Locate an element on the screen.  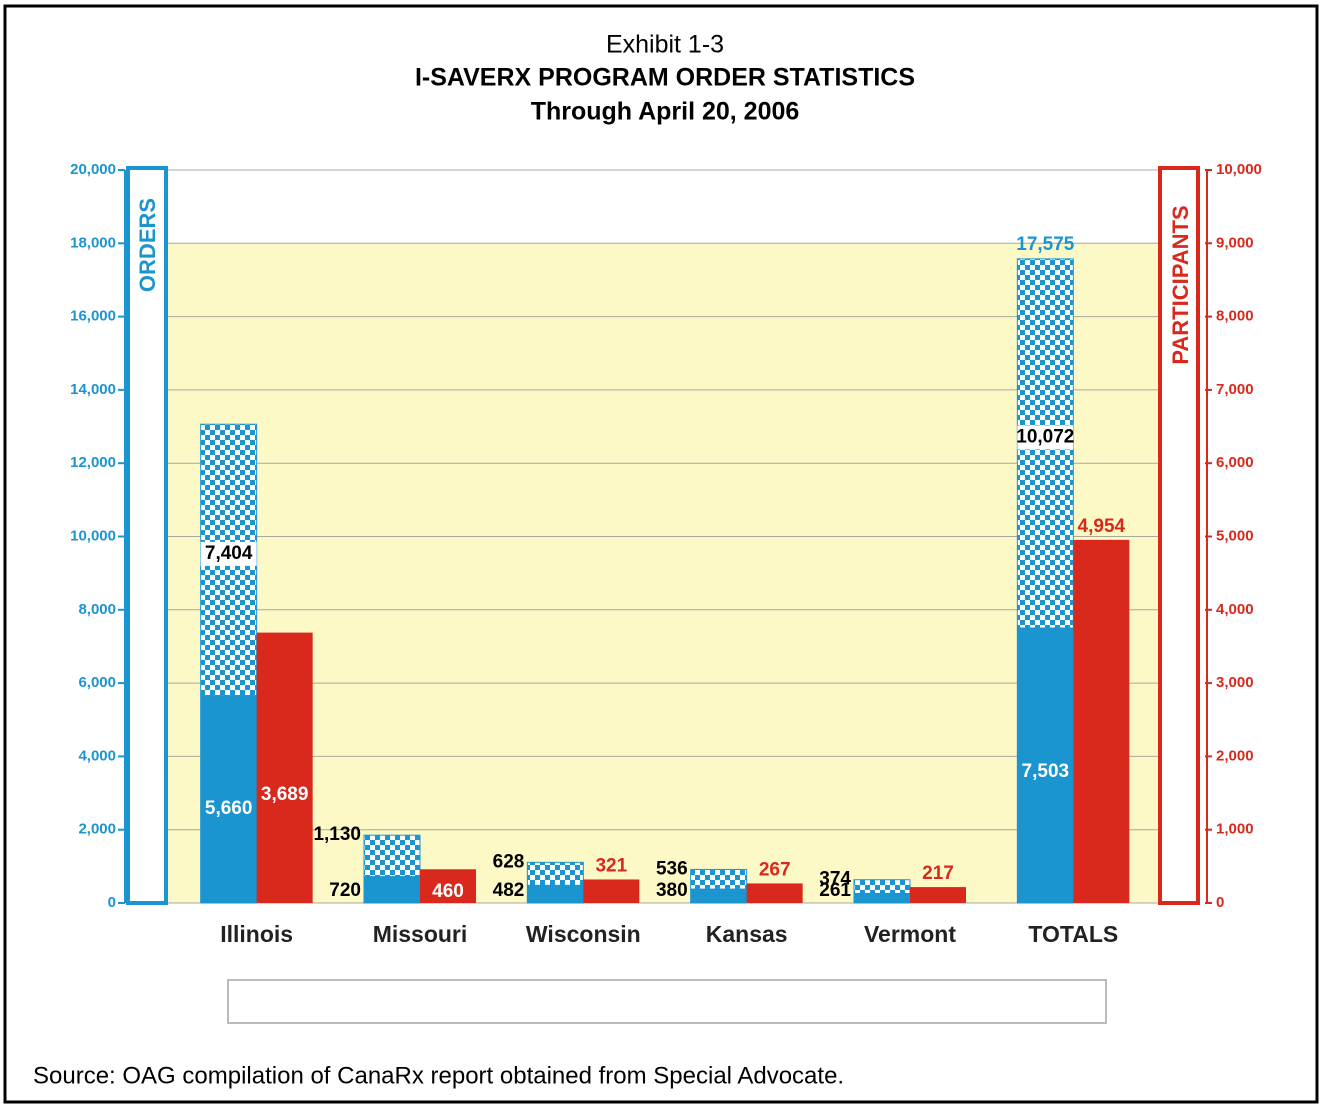
y-tick-label: 10,000 is located at coordinates (93, 535).